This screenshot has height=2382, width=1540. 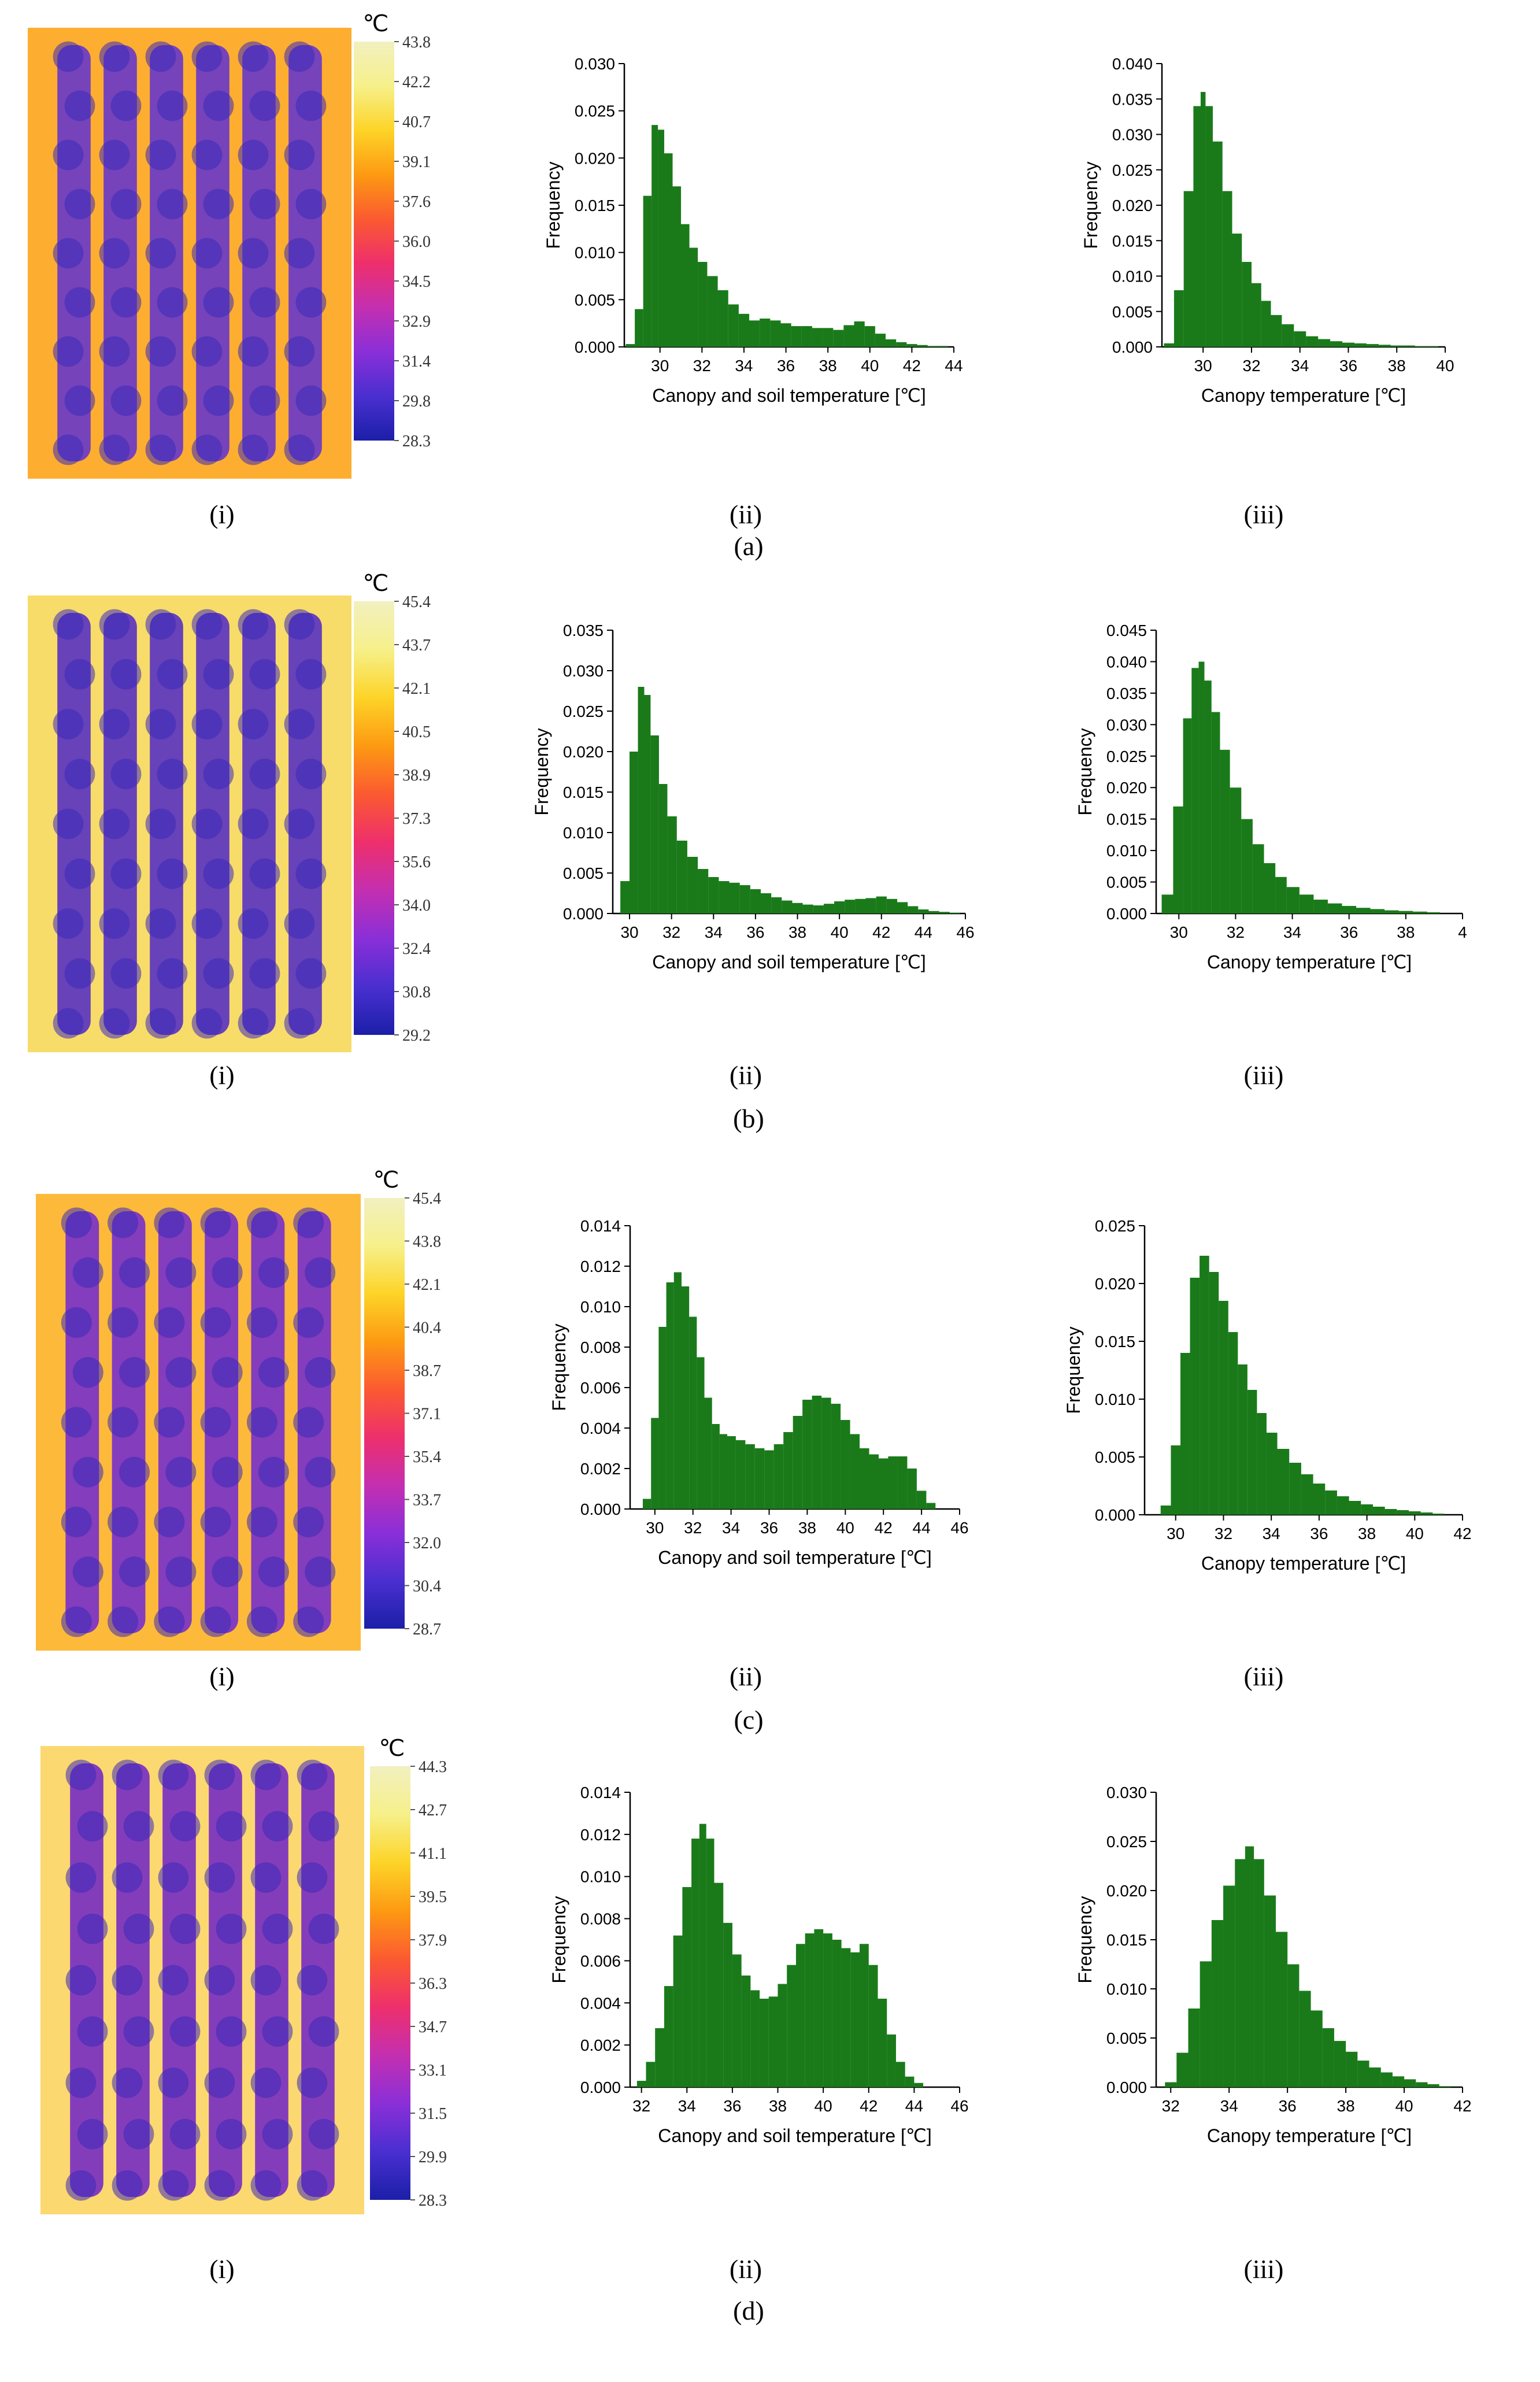 What do you see at coordinates (433, 2027) in the screenshot?
I see `colorbar-tick-label: 34.7` at bounding box center [433, 2027].